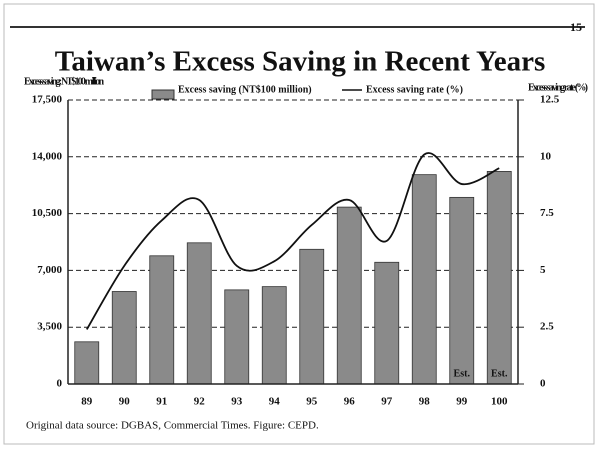 Image resolution: width=599 pixels, height=455 pixels. I want to click on page-number: 15, so click(576, 27).